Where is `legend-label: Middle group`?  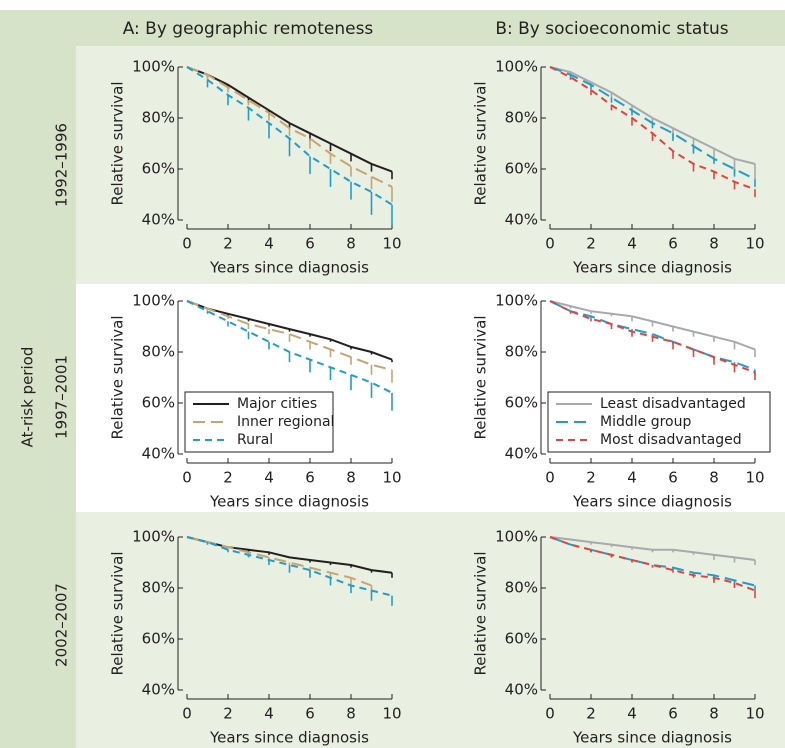 legend-label: Middle group is located at coordinates (645, 422).